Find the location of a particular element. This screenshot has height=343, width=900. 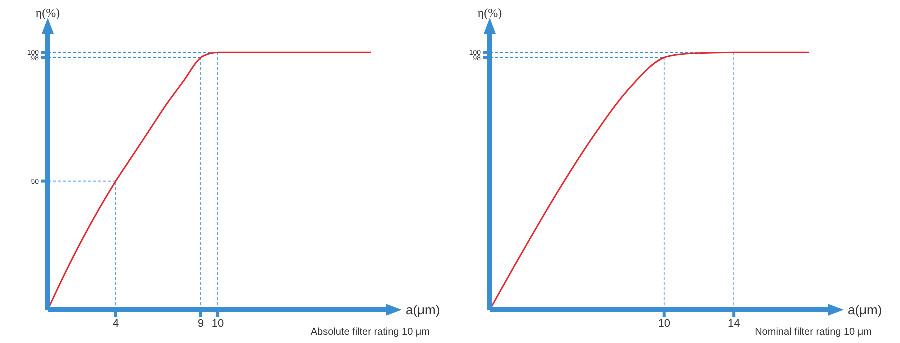

text: Nominal filter rating 10 μm is located at coordinates (813, 332).